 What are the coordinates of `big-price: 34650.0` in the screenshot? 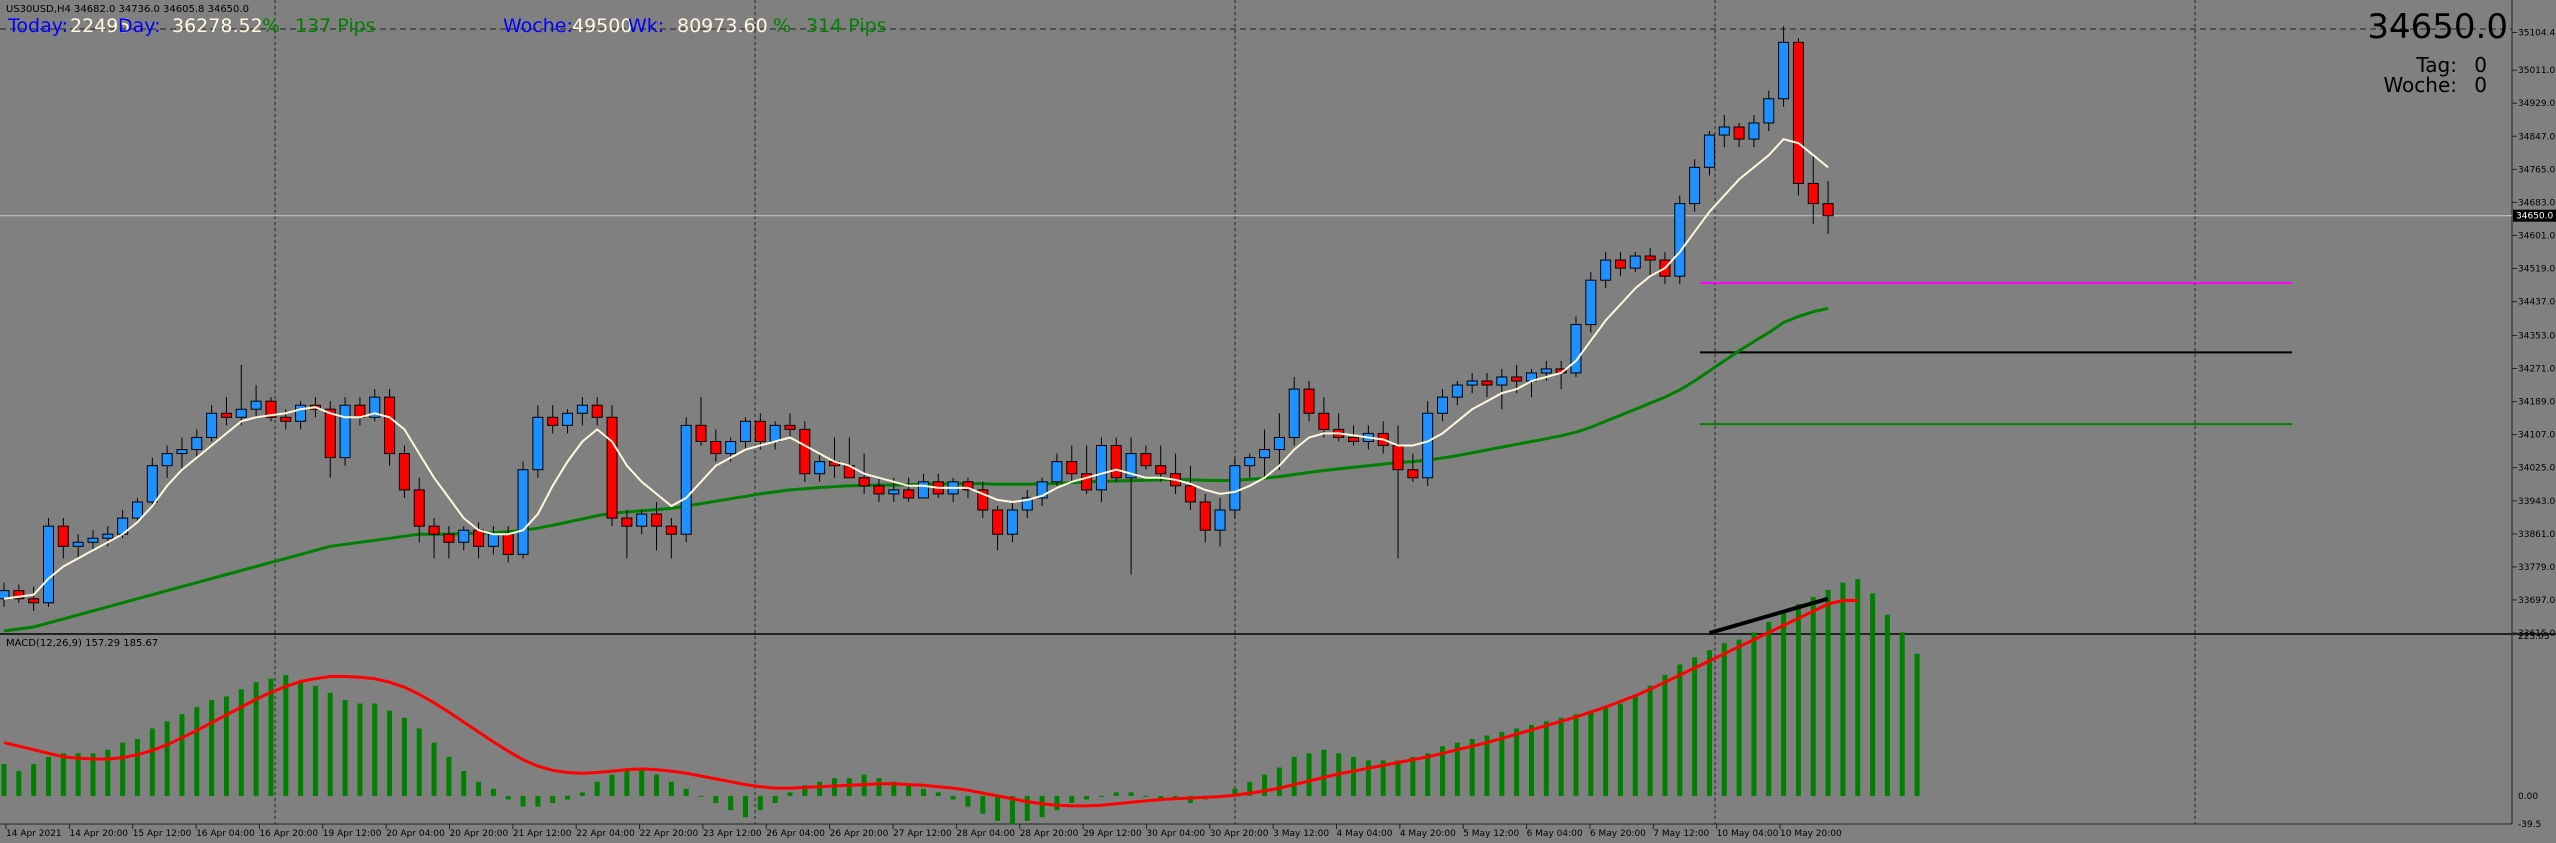 It's located at (2437, 27).